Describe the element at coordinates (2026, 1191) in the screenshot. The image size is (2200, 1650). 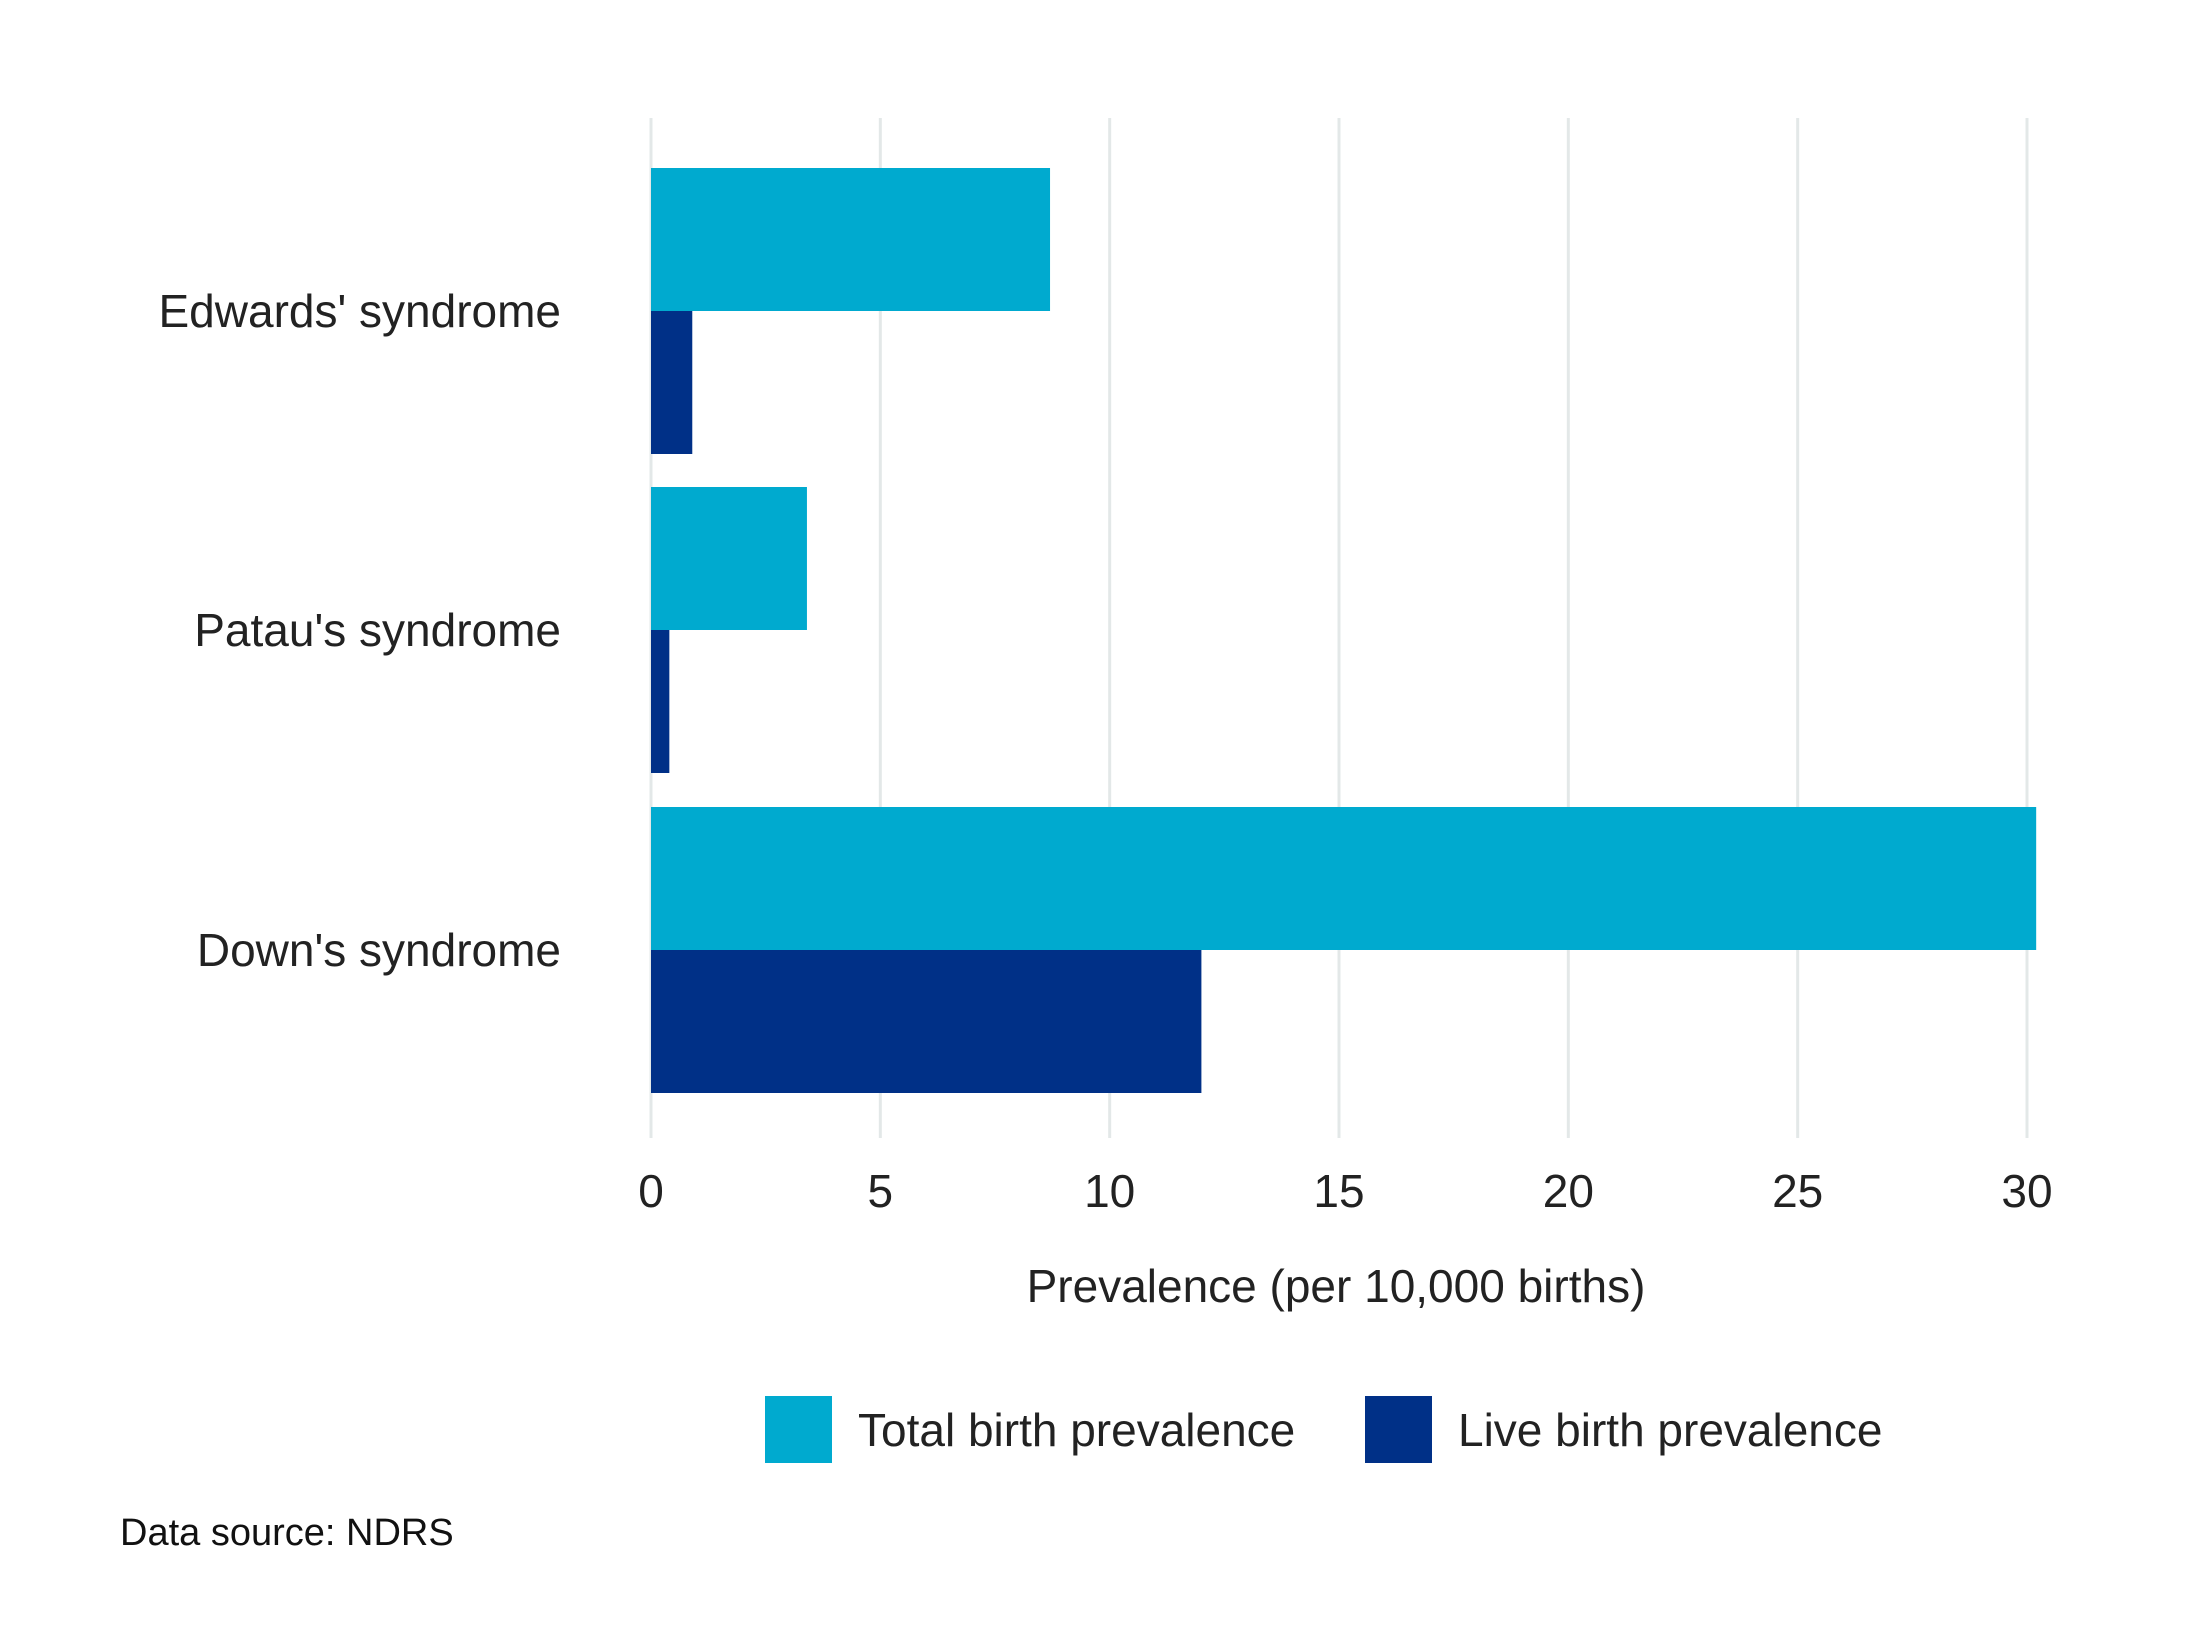
I see `x-tick-label-30: 30` at that location.